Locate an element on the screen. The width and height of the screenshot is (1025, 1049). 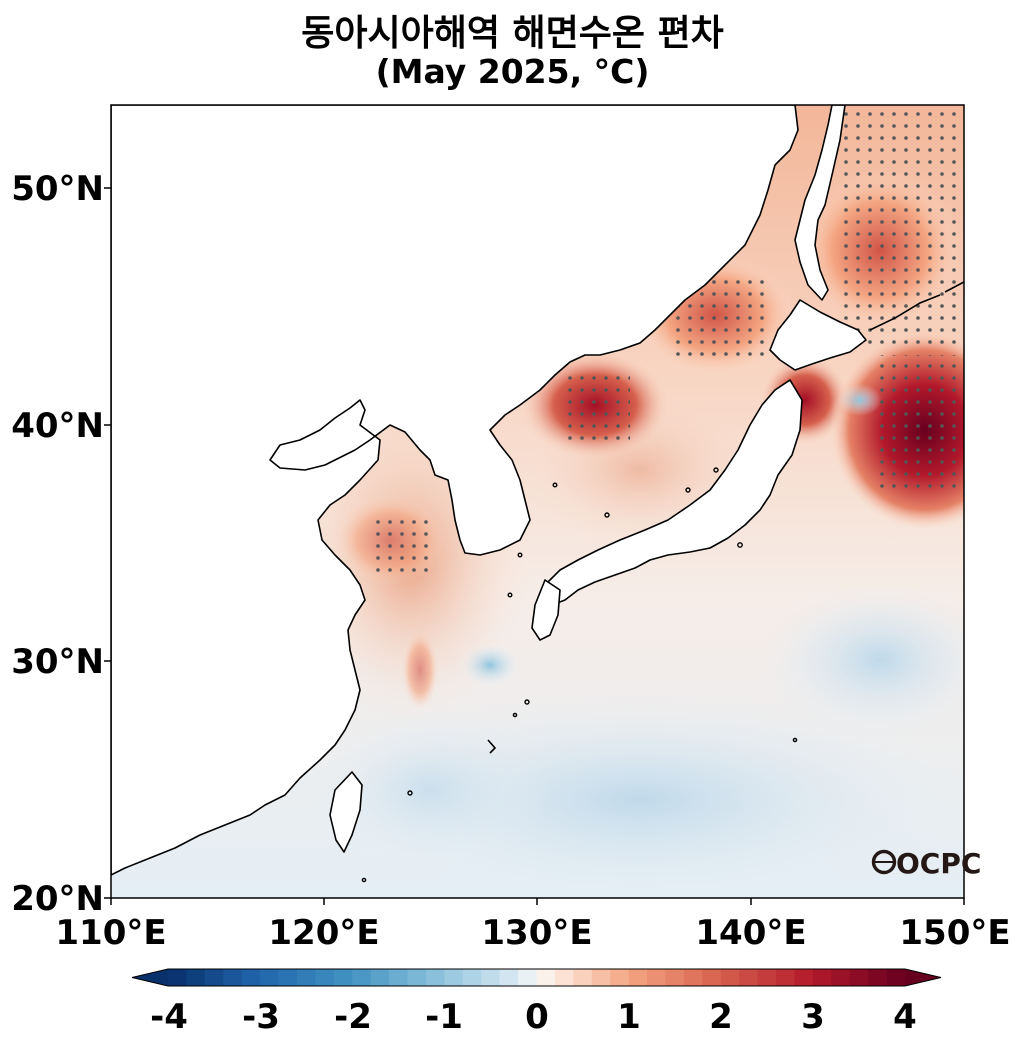
ocpc-logo: OCPC is located at coordinates (926, 863).